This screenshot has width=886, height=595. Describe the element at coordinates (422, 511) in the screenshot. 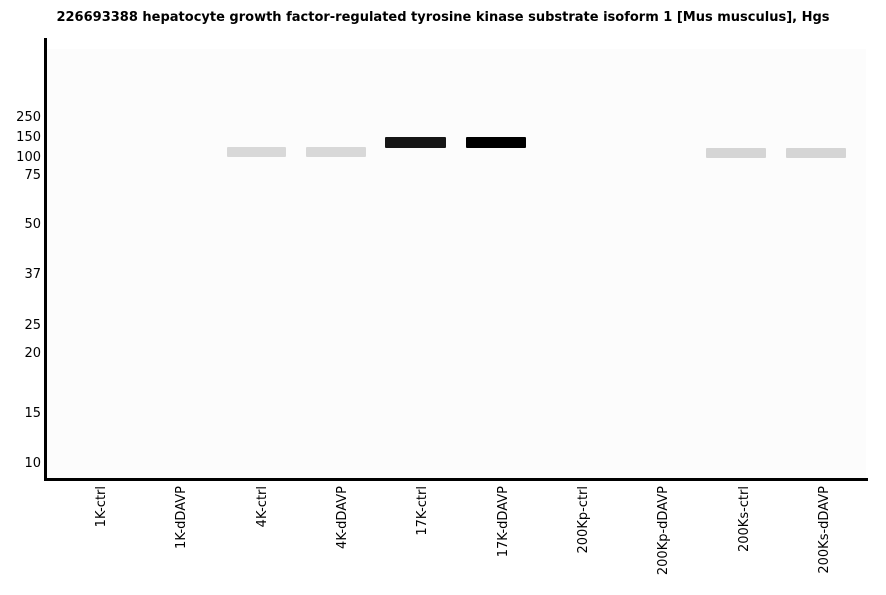

I see `x-lane-label-17K-ctrl: 17K-ctrl` at that location.